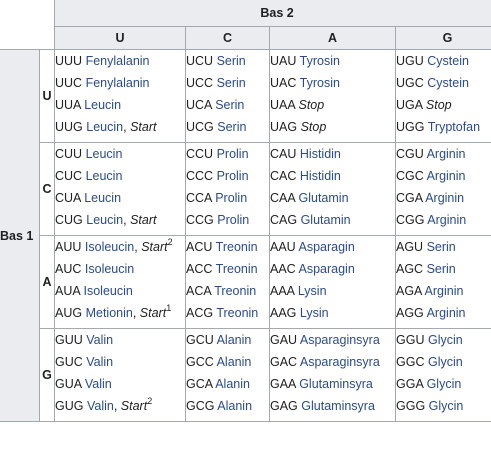 Image resolution: width=491 pixels, height=467 pixels. What do you see at coordinates (454, 127) in the screenshot?
I see `amino-acid-link: Tryptofan` at bounding box center [454, 127].